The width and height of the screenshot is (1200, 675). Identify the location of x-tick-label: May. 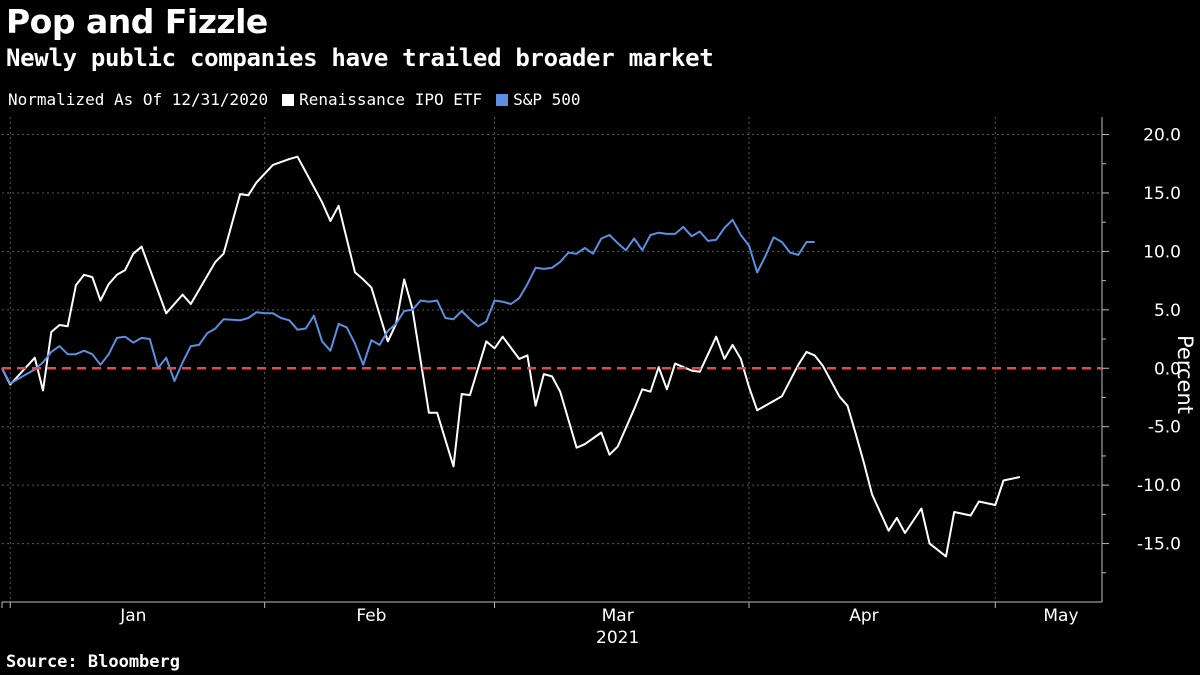
(1060, 616).